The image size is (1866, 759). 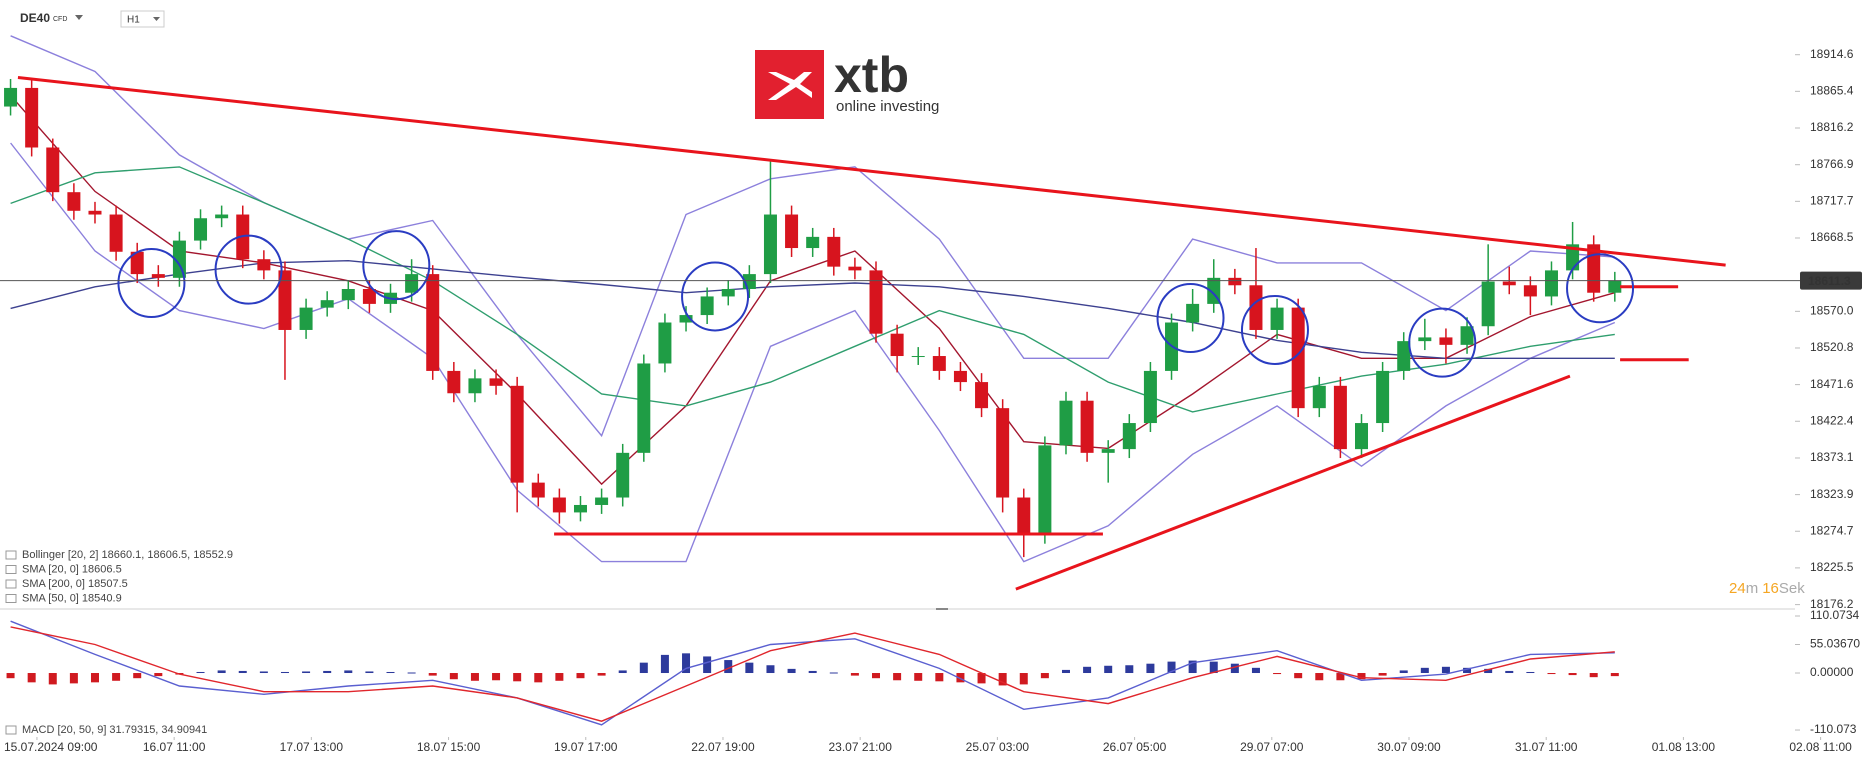 What do you see at coordinates (1831, 280) in the screenshot?
I see `last-price-box` at bounding box center [1831, 280].